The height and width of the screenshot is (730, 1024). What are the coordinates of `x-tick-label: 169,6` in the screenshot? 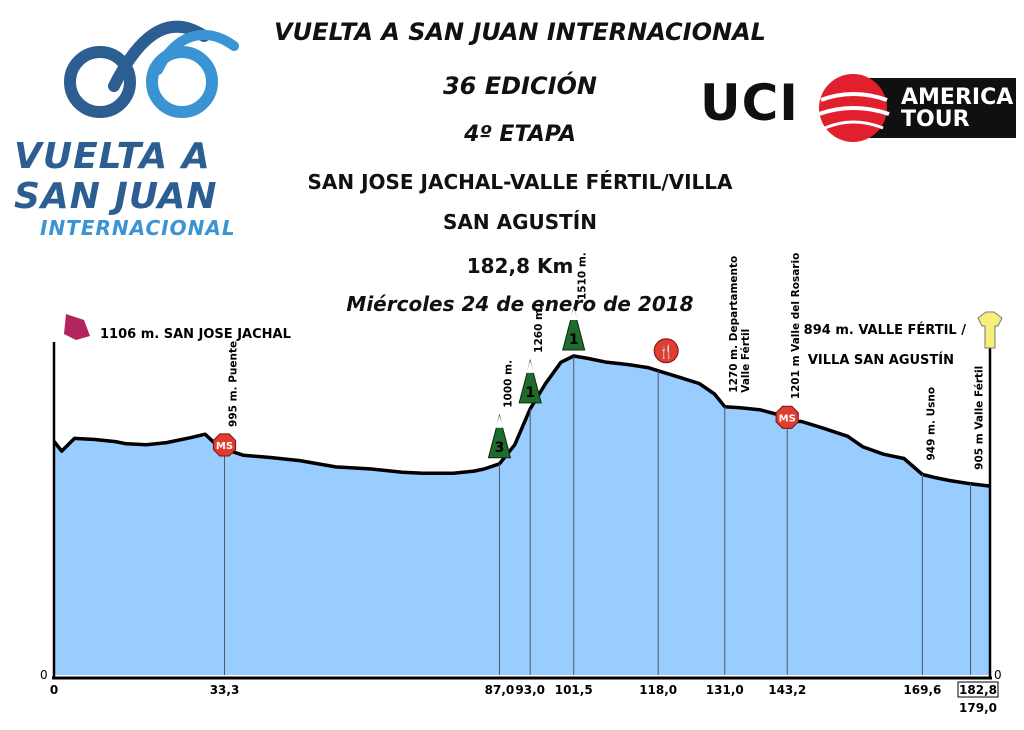 It's located at (922, 690).